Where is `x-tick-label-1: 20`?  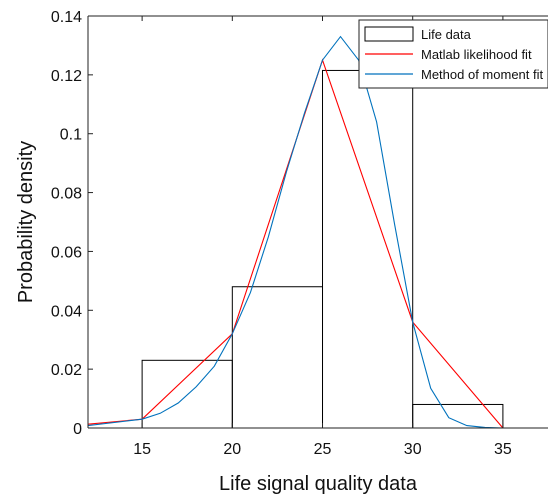
x-tick-label-1: 20 is located at coordinates (232, 449).